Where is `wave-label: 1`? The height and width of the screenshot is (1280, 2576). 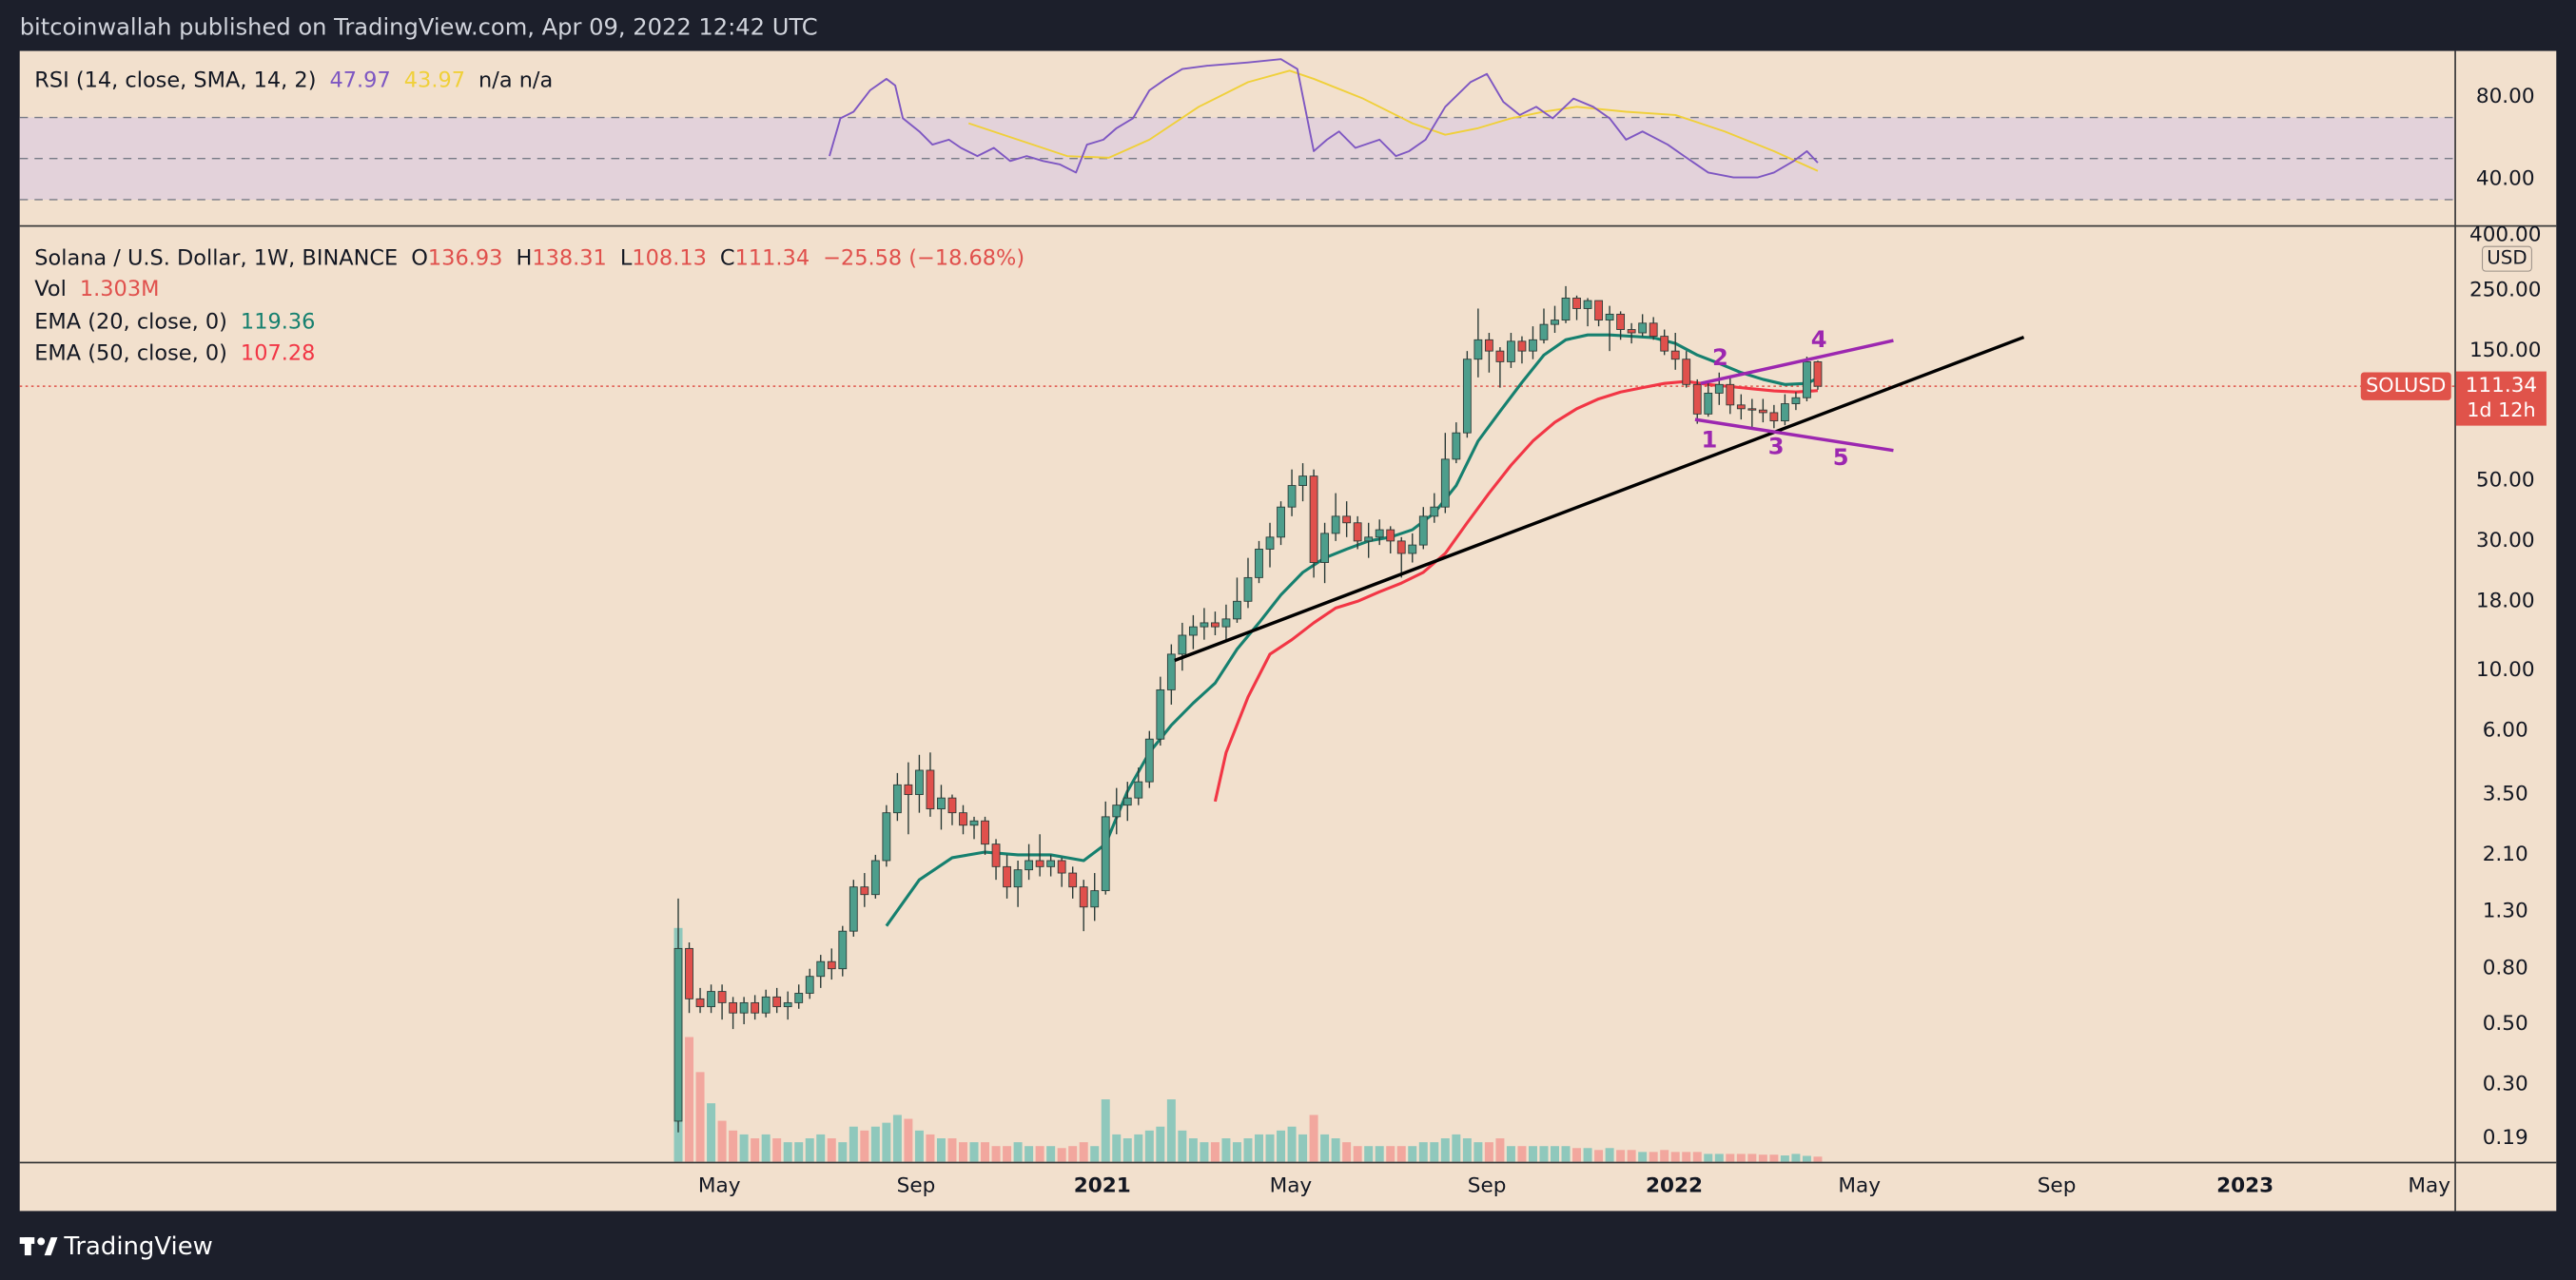 wave-label: 1 is located at coordinates (1710, 440).